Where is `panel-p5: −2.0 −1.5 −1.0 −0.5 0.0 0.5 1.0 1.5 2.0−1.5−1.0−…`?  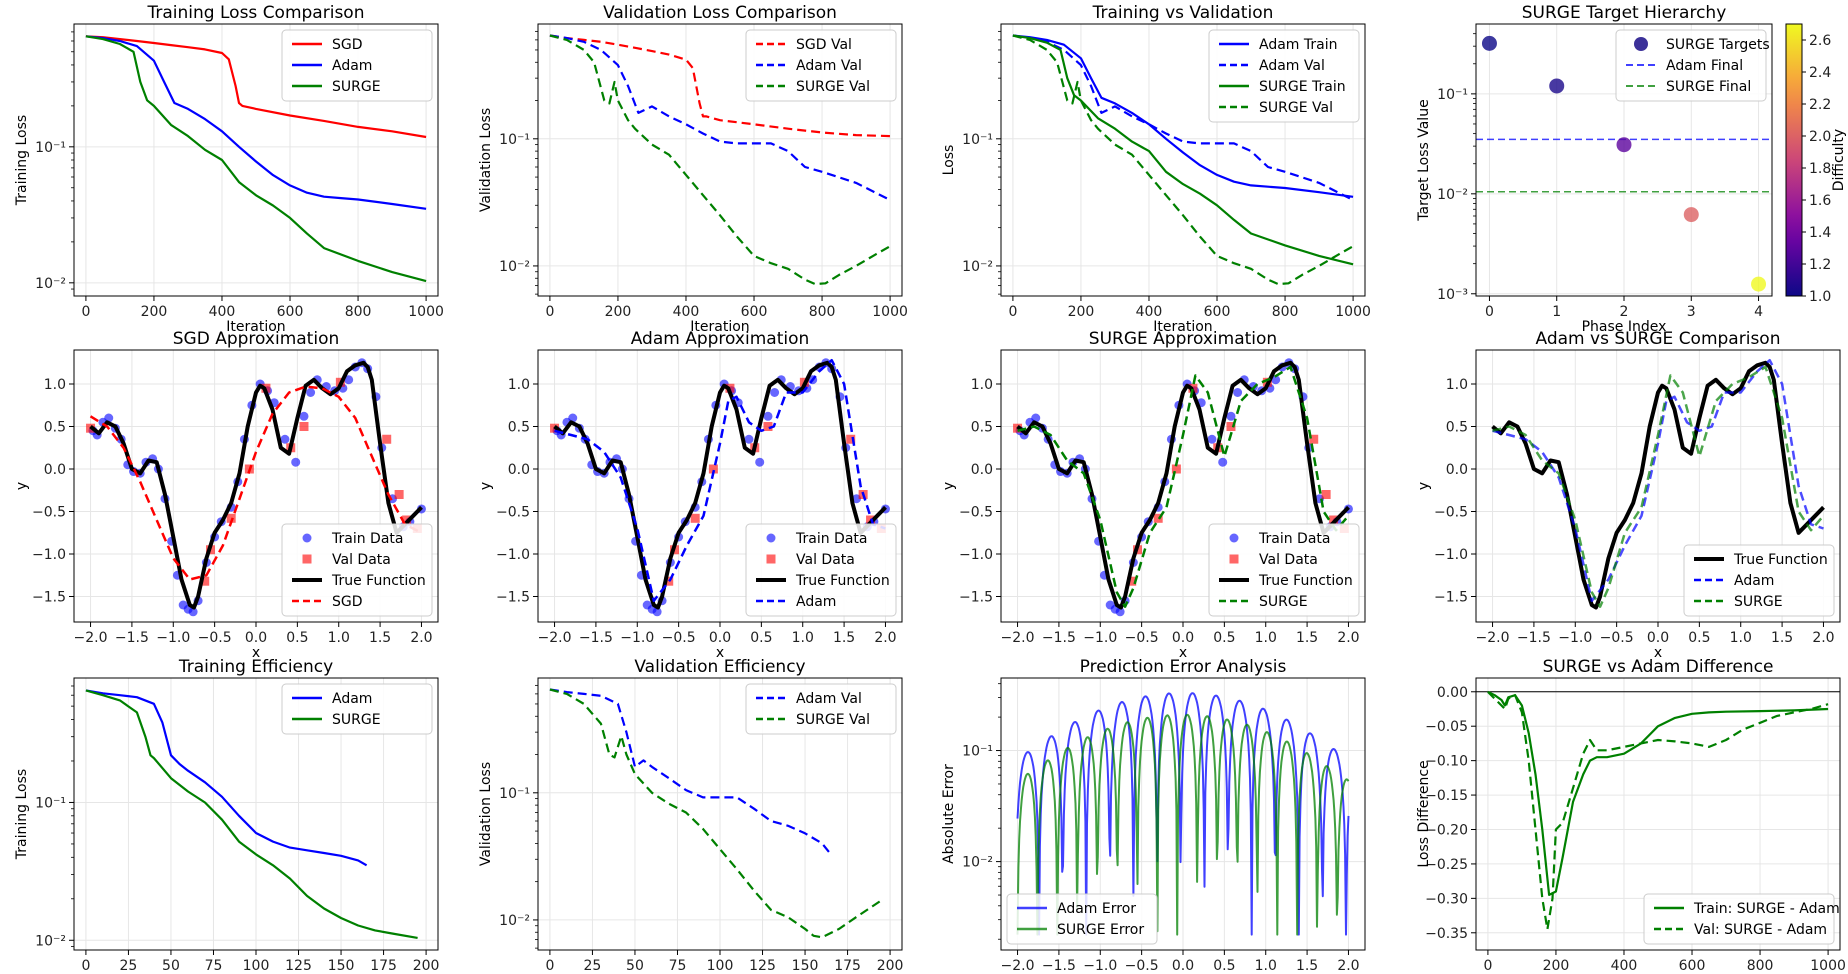
panel-p5: −2.0 −1.5 −1.0 −0.5 0.0 0.5 1.0 1.5 2.0−1.5−1.0−… is located at coordinates (226, 495).